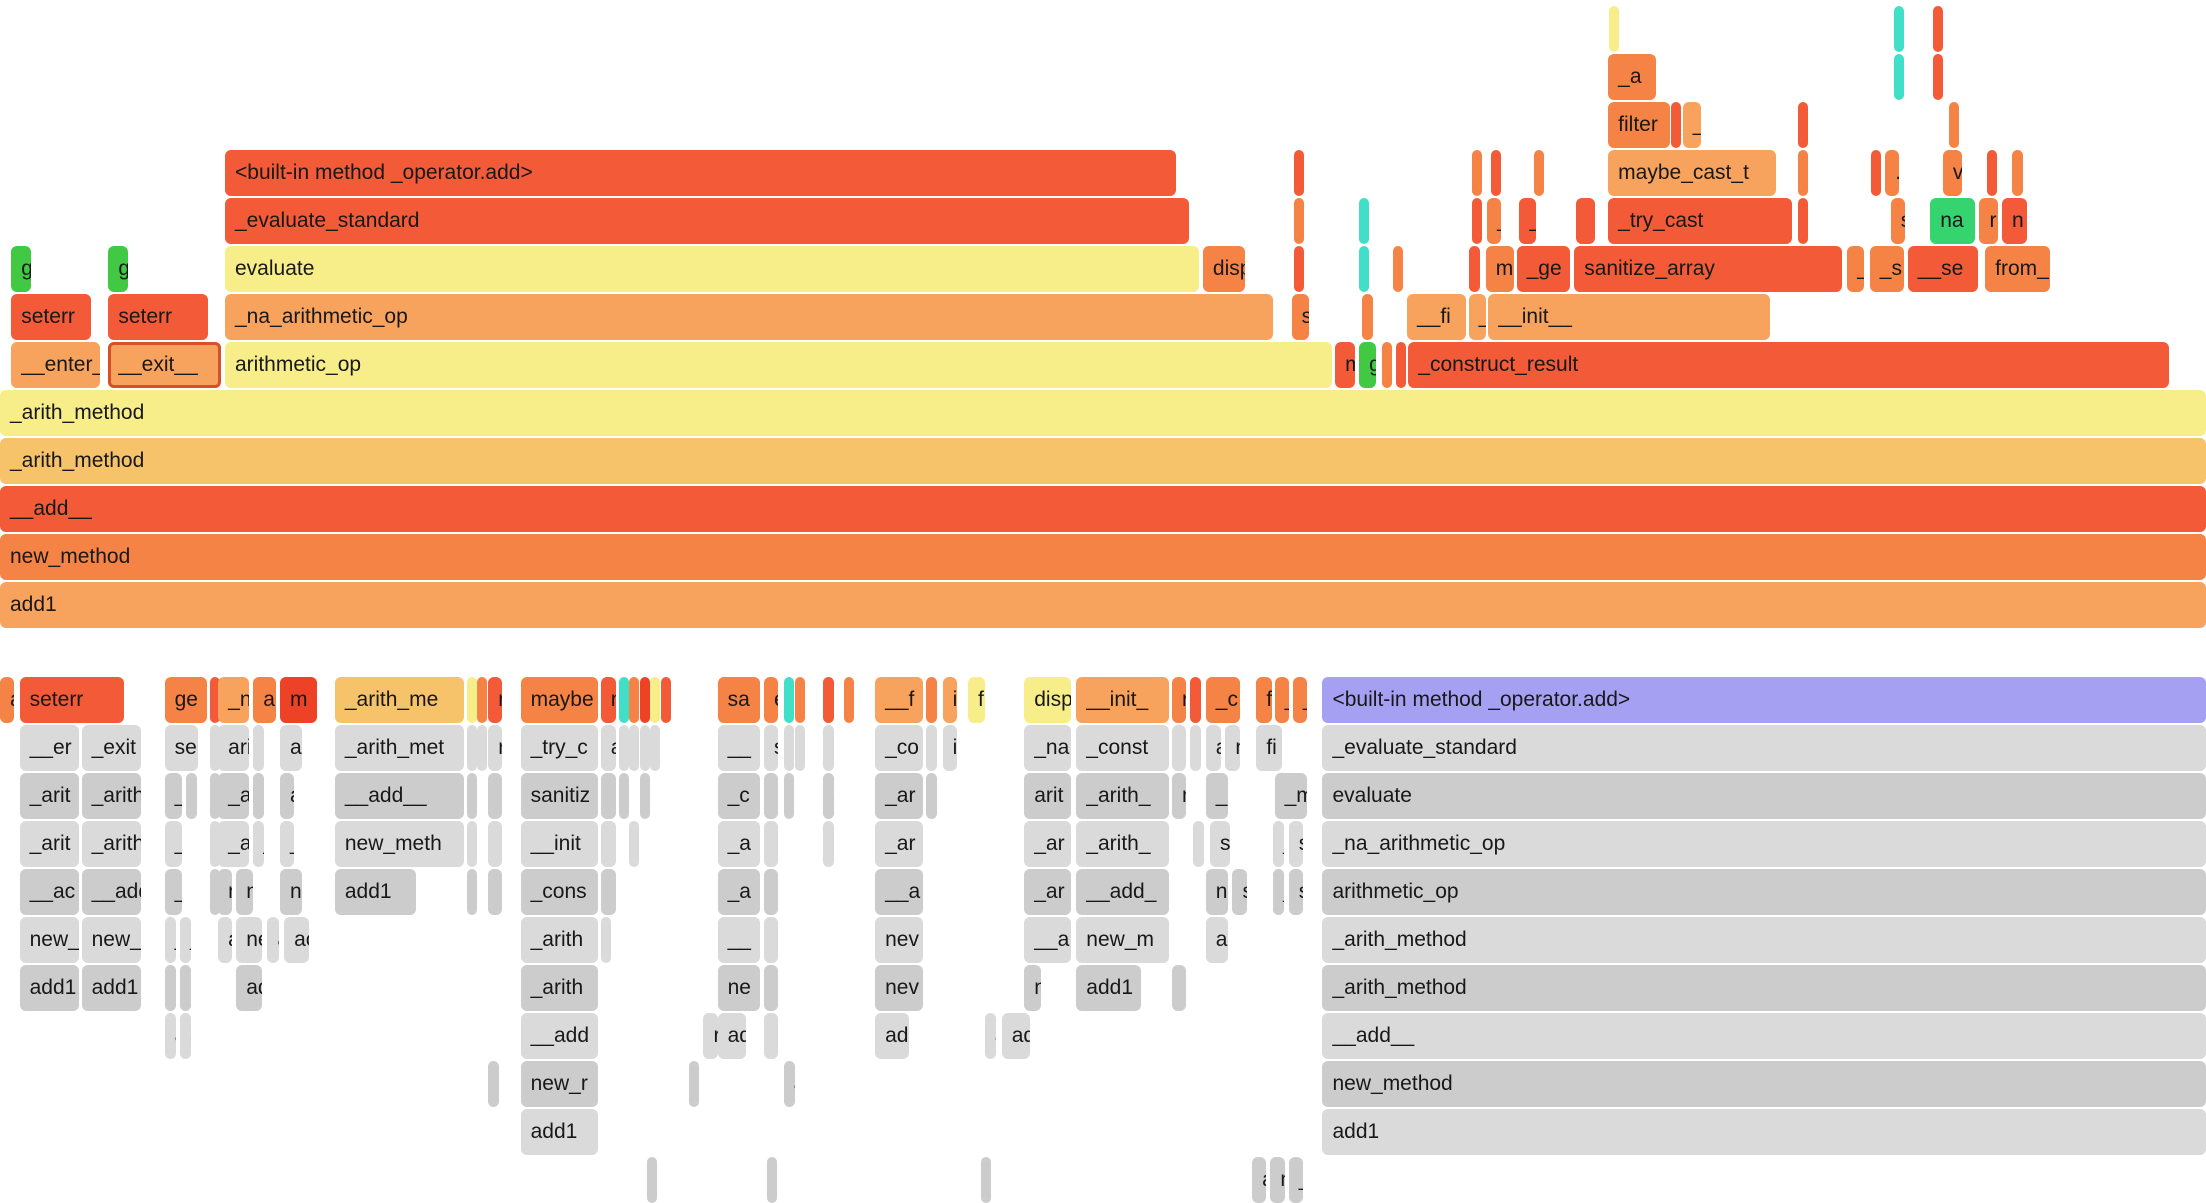 The image size is (2206, 1203). I want to click on flame-frame: f, so click(472, 748).